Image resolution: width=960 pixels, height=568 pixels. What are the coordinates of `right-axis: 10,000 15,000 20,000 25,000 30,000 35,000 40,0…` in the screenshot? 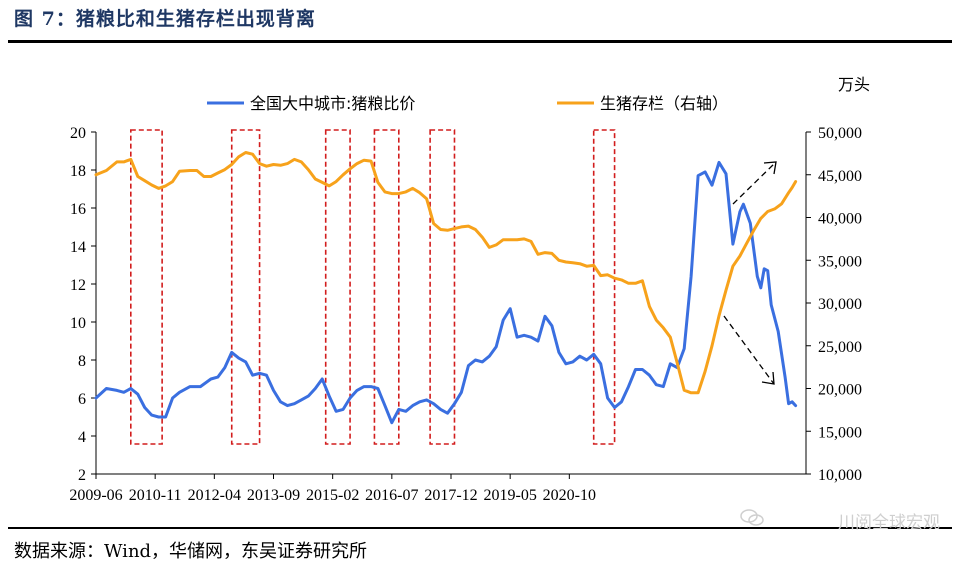 It's located at (834, 304).